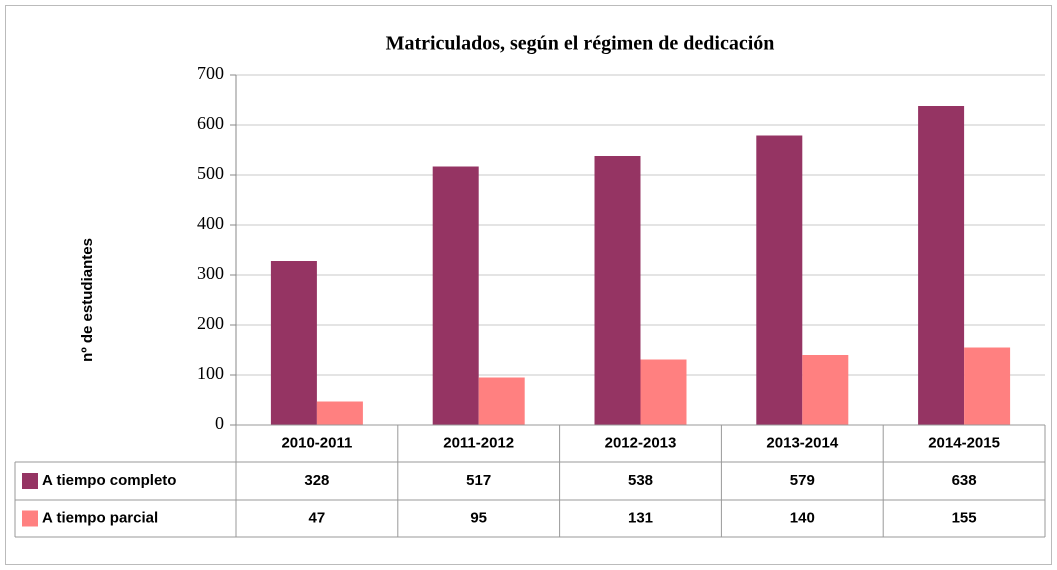 The image size is (1057, 570). I want to click on y-tick-label: 400, so click(210, 223).